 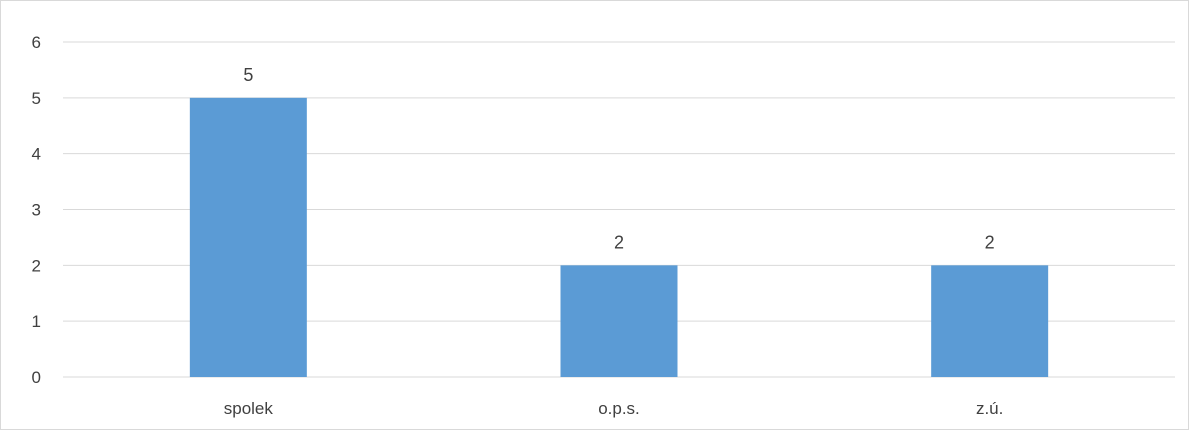 I want to click on y-tick-label-6: 6, so click(x=36, y=42).